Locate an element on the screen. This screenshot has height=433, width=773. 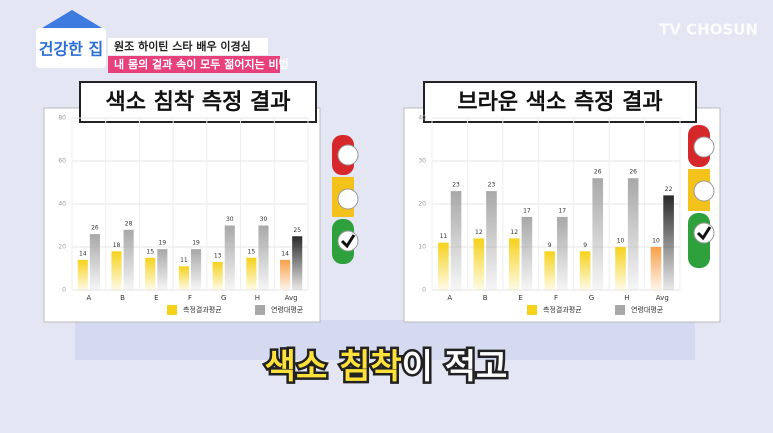
channel-logo: TV CHOSUN is located at coordinates (708, 30).